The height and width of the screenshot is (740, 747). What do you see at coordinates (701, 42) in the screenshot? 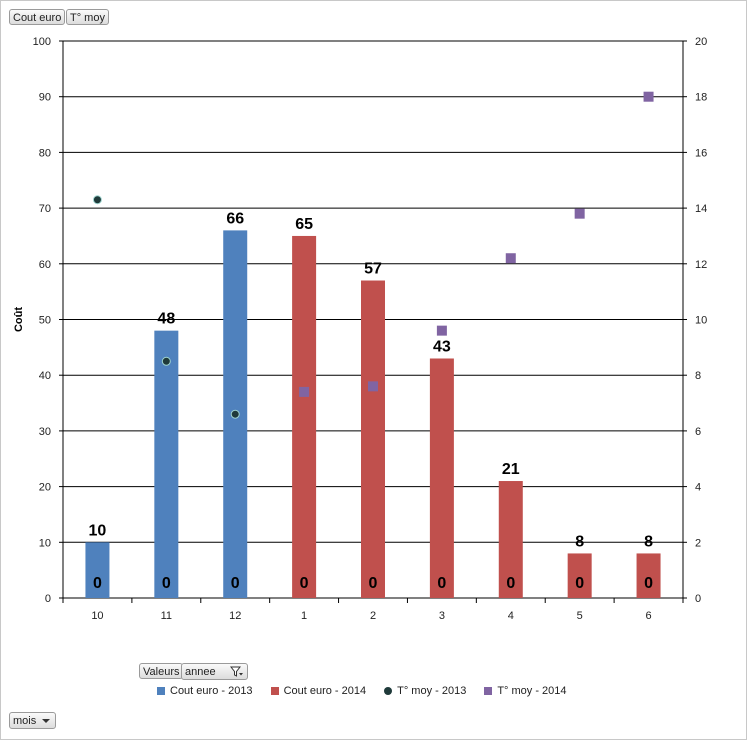
I see `y2-tick-label: 20` at bounding box center [701, 42].